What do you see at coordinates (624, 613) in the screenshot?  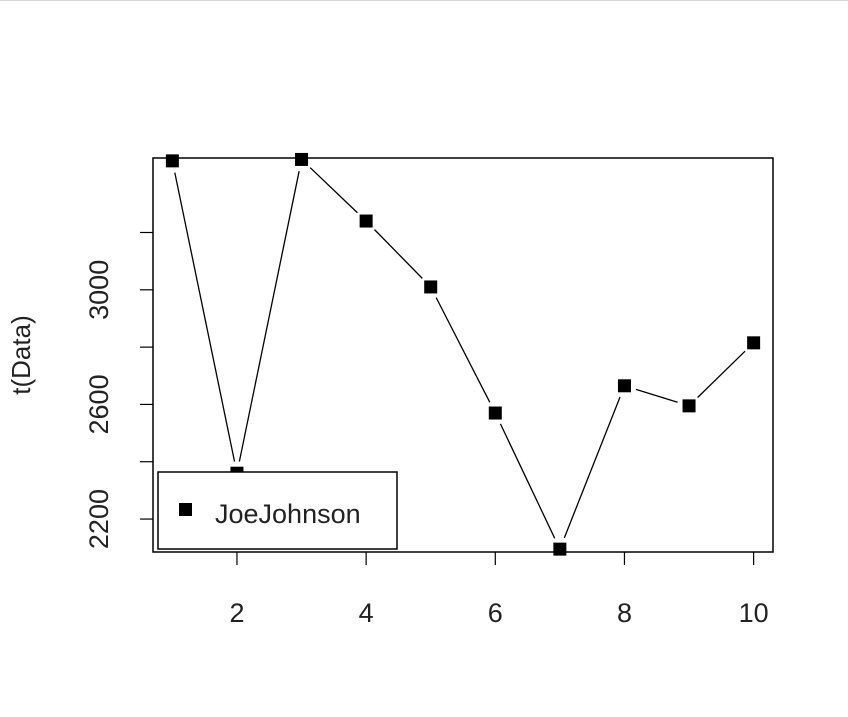 I see `x-tick-label: 8` at bounding box center [624, 613].